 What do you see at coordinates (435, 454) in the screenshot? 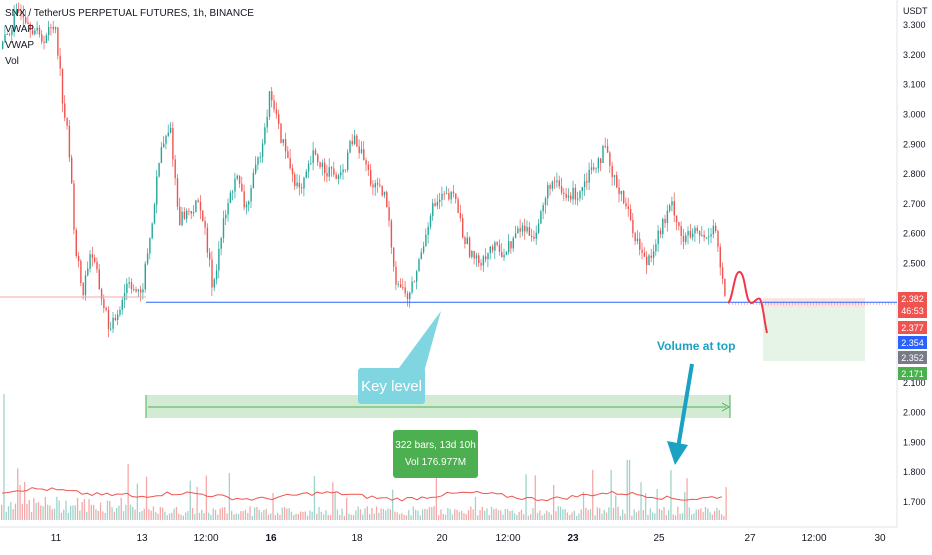
I see `date-range-measure: 322 bars, 13d 10h Vol 176.977M` at bounding box center [435, 454].